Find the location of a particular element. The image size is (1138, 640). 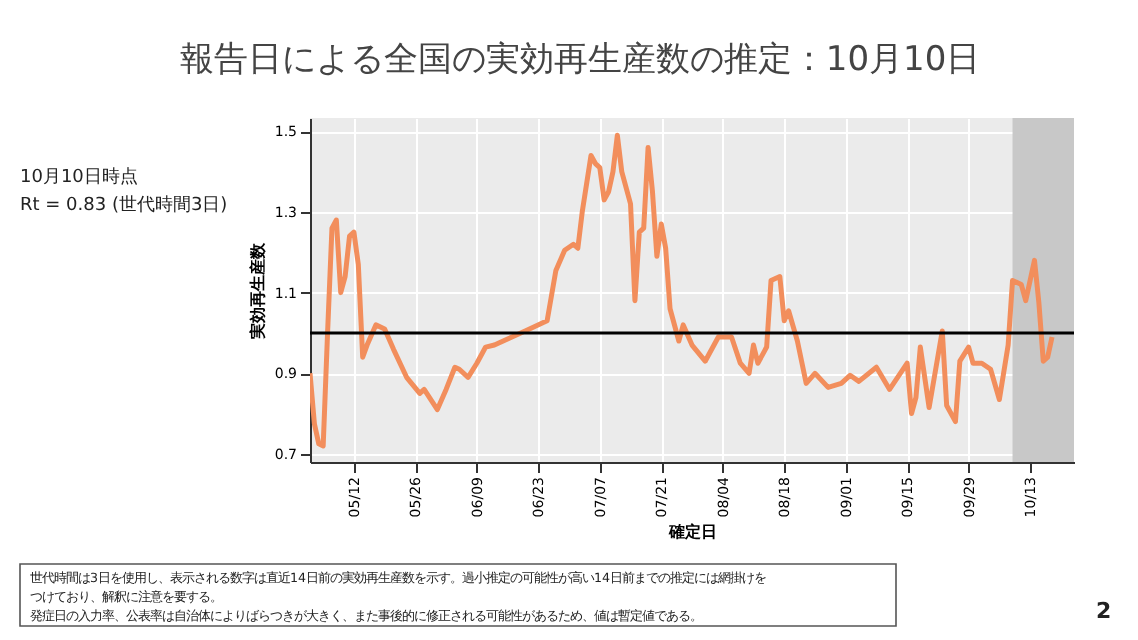

x-axis-title: 確定日 is located at coordinates (692, 531).